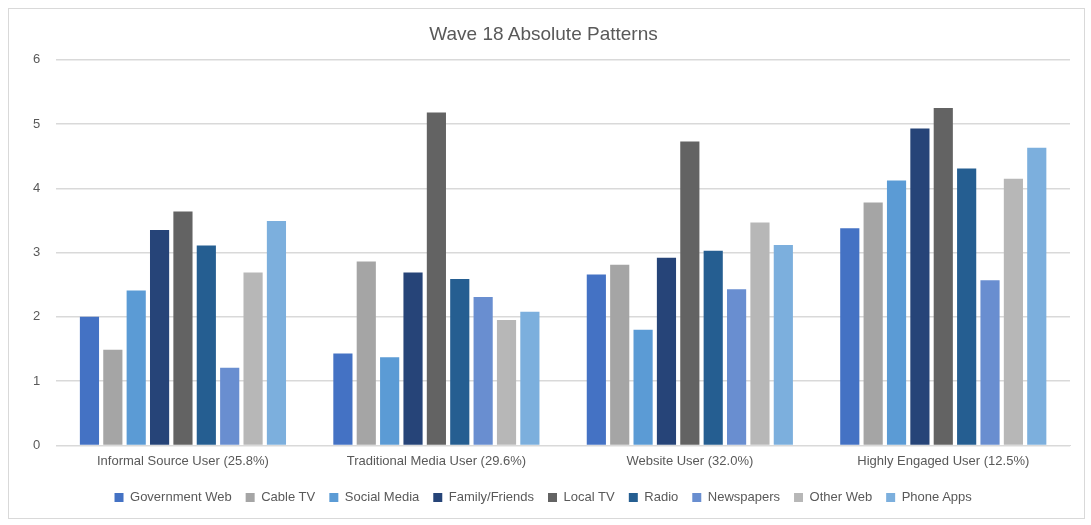 The height and width of the screenshot is (525, 1091). I want to click on legend-label: Cable TV, so click(288, 497).